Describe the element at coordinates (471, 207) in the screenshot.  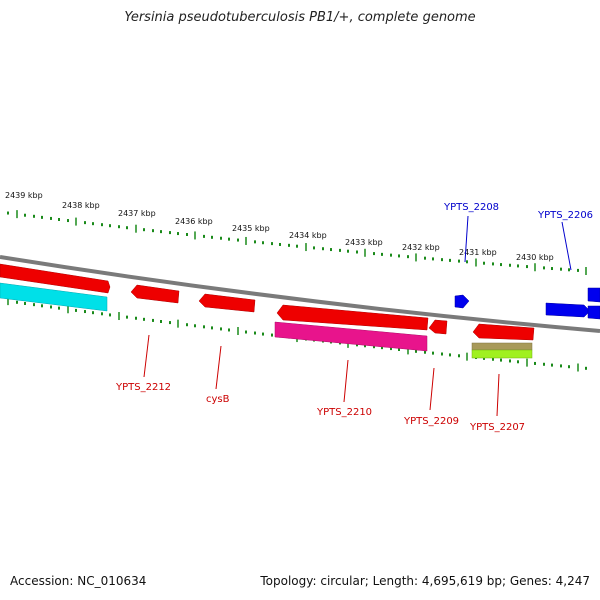
I see `label-ypts-2208: YPTS_2208` at that location.